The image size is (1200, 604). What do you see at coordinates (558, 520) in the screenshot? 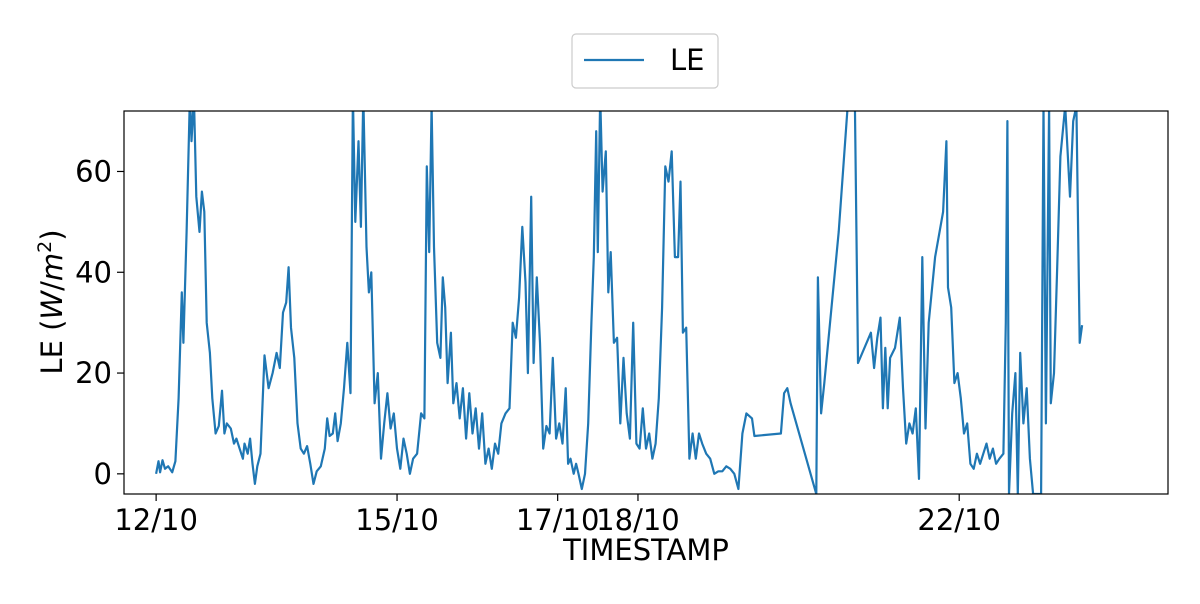
I see `x-tick-label: 17/10` at bounding box center [558, 520].